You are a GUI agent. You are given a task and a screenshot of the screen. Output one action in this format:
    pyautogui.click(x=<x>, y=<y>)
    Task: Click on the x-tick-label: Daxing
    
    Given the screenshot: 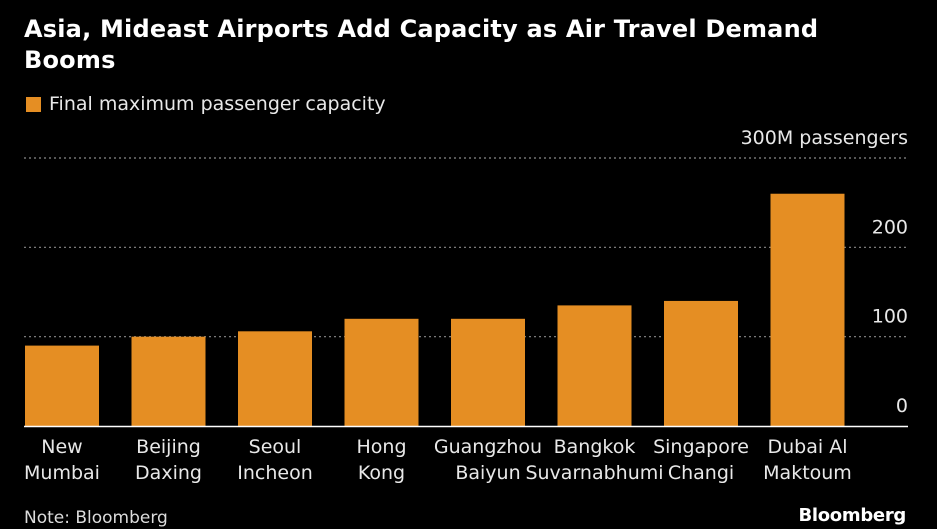 What is the action you would take?
    pyautogui.click(x=168, y=473)
    